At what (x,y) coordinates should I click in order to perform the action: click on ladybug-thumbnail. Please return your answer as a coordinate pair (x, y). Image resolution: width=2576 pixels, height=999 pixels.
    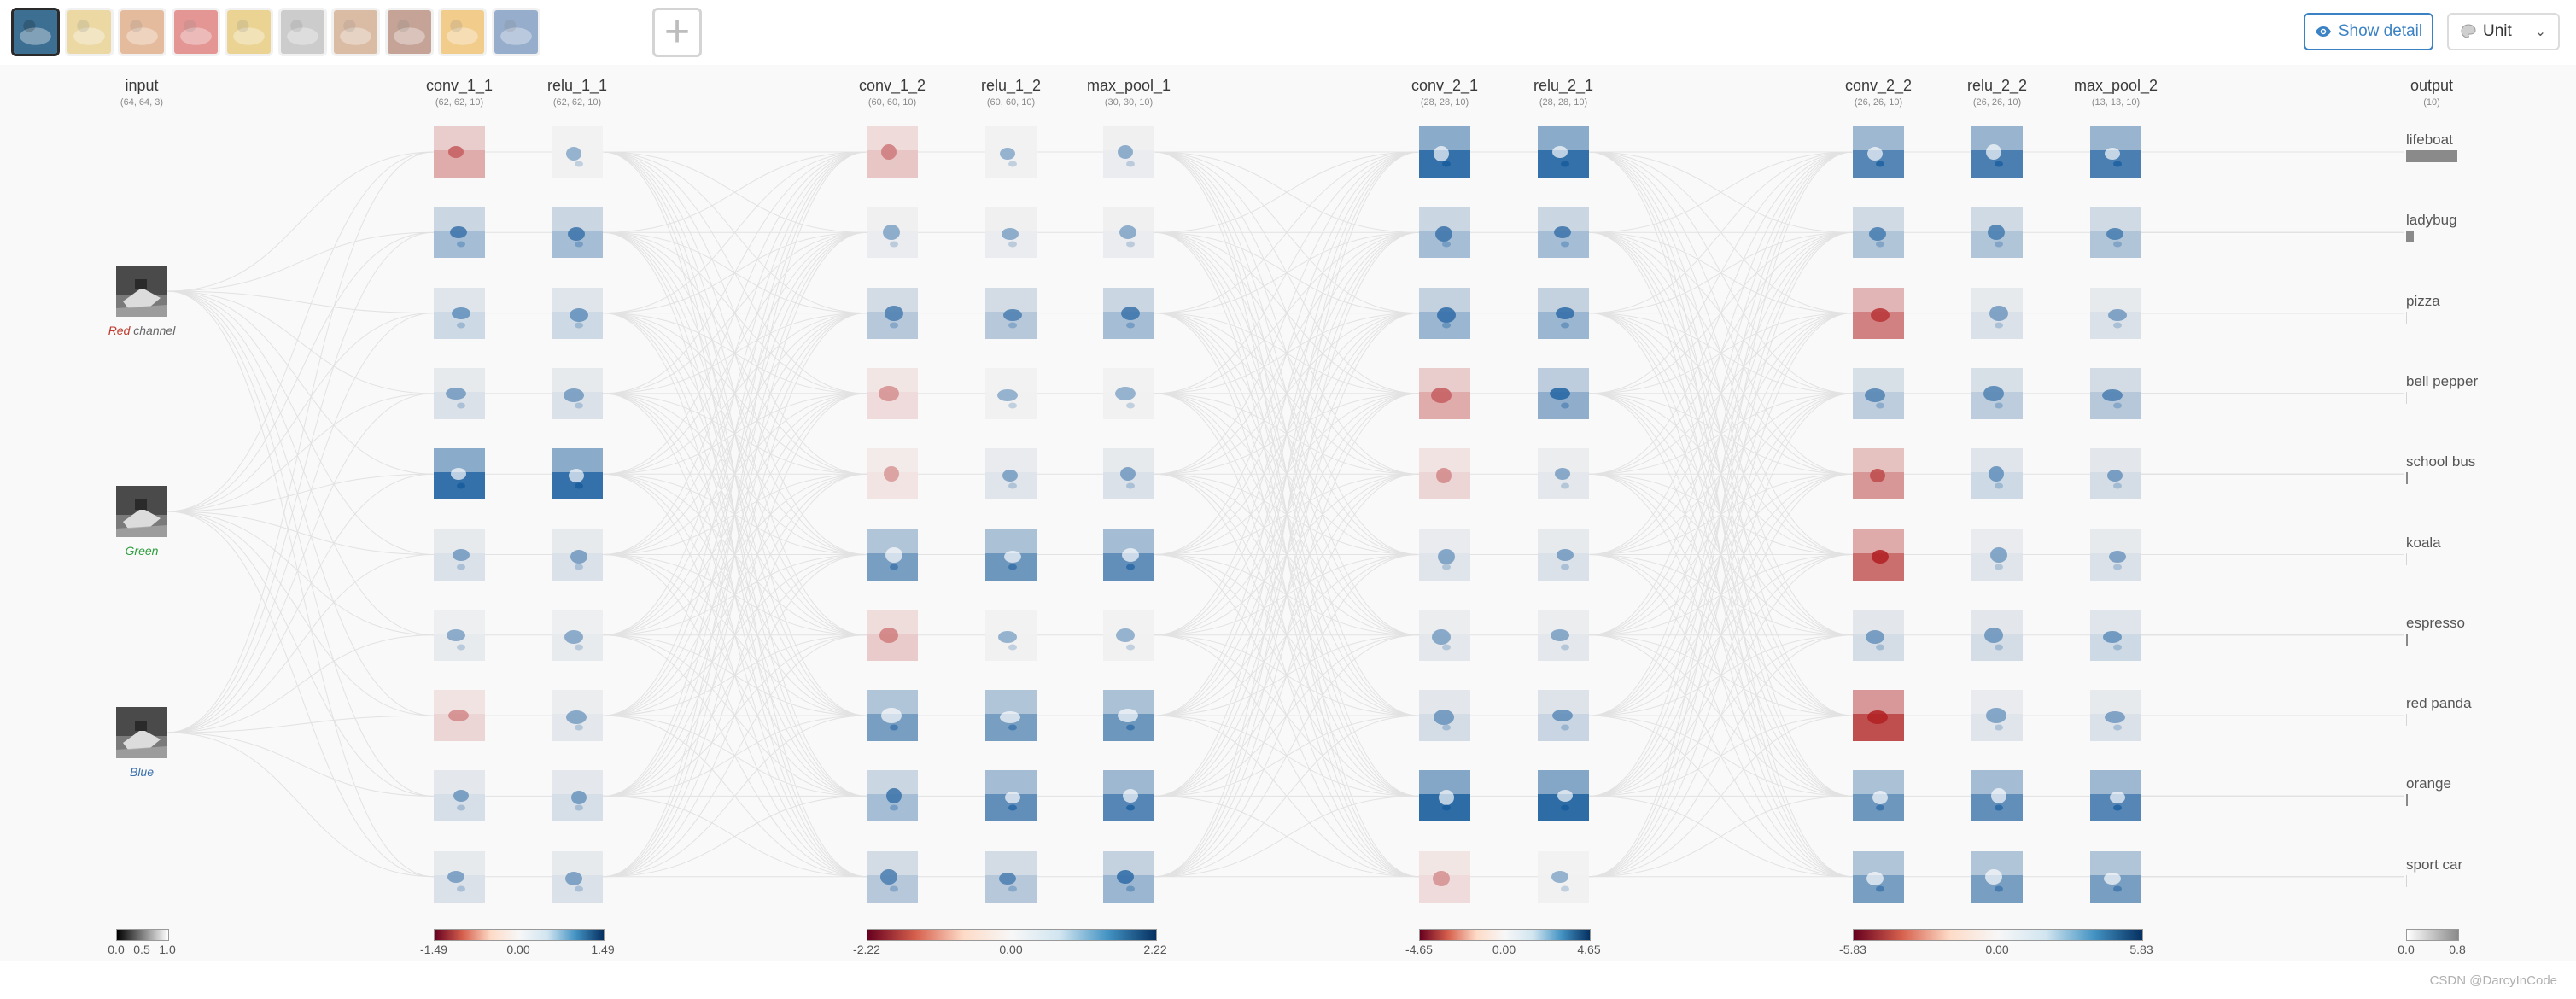
    Looking at the image, I should click on (89, 32).